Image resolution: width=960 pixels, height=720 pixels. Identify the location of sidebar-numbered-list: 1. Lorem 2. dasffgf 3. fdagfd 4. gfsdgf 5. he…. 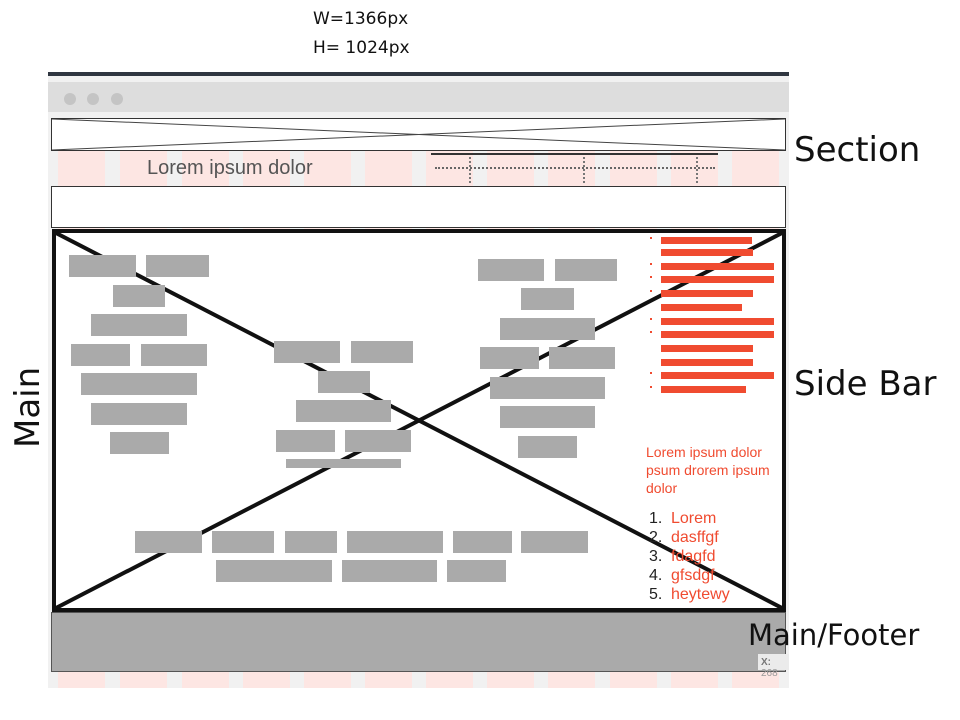
(689, 556).